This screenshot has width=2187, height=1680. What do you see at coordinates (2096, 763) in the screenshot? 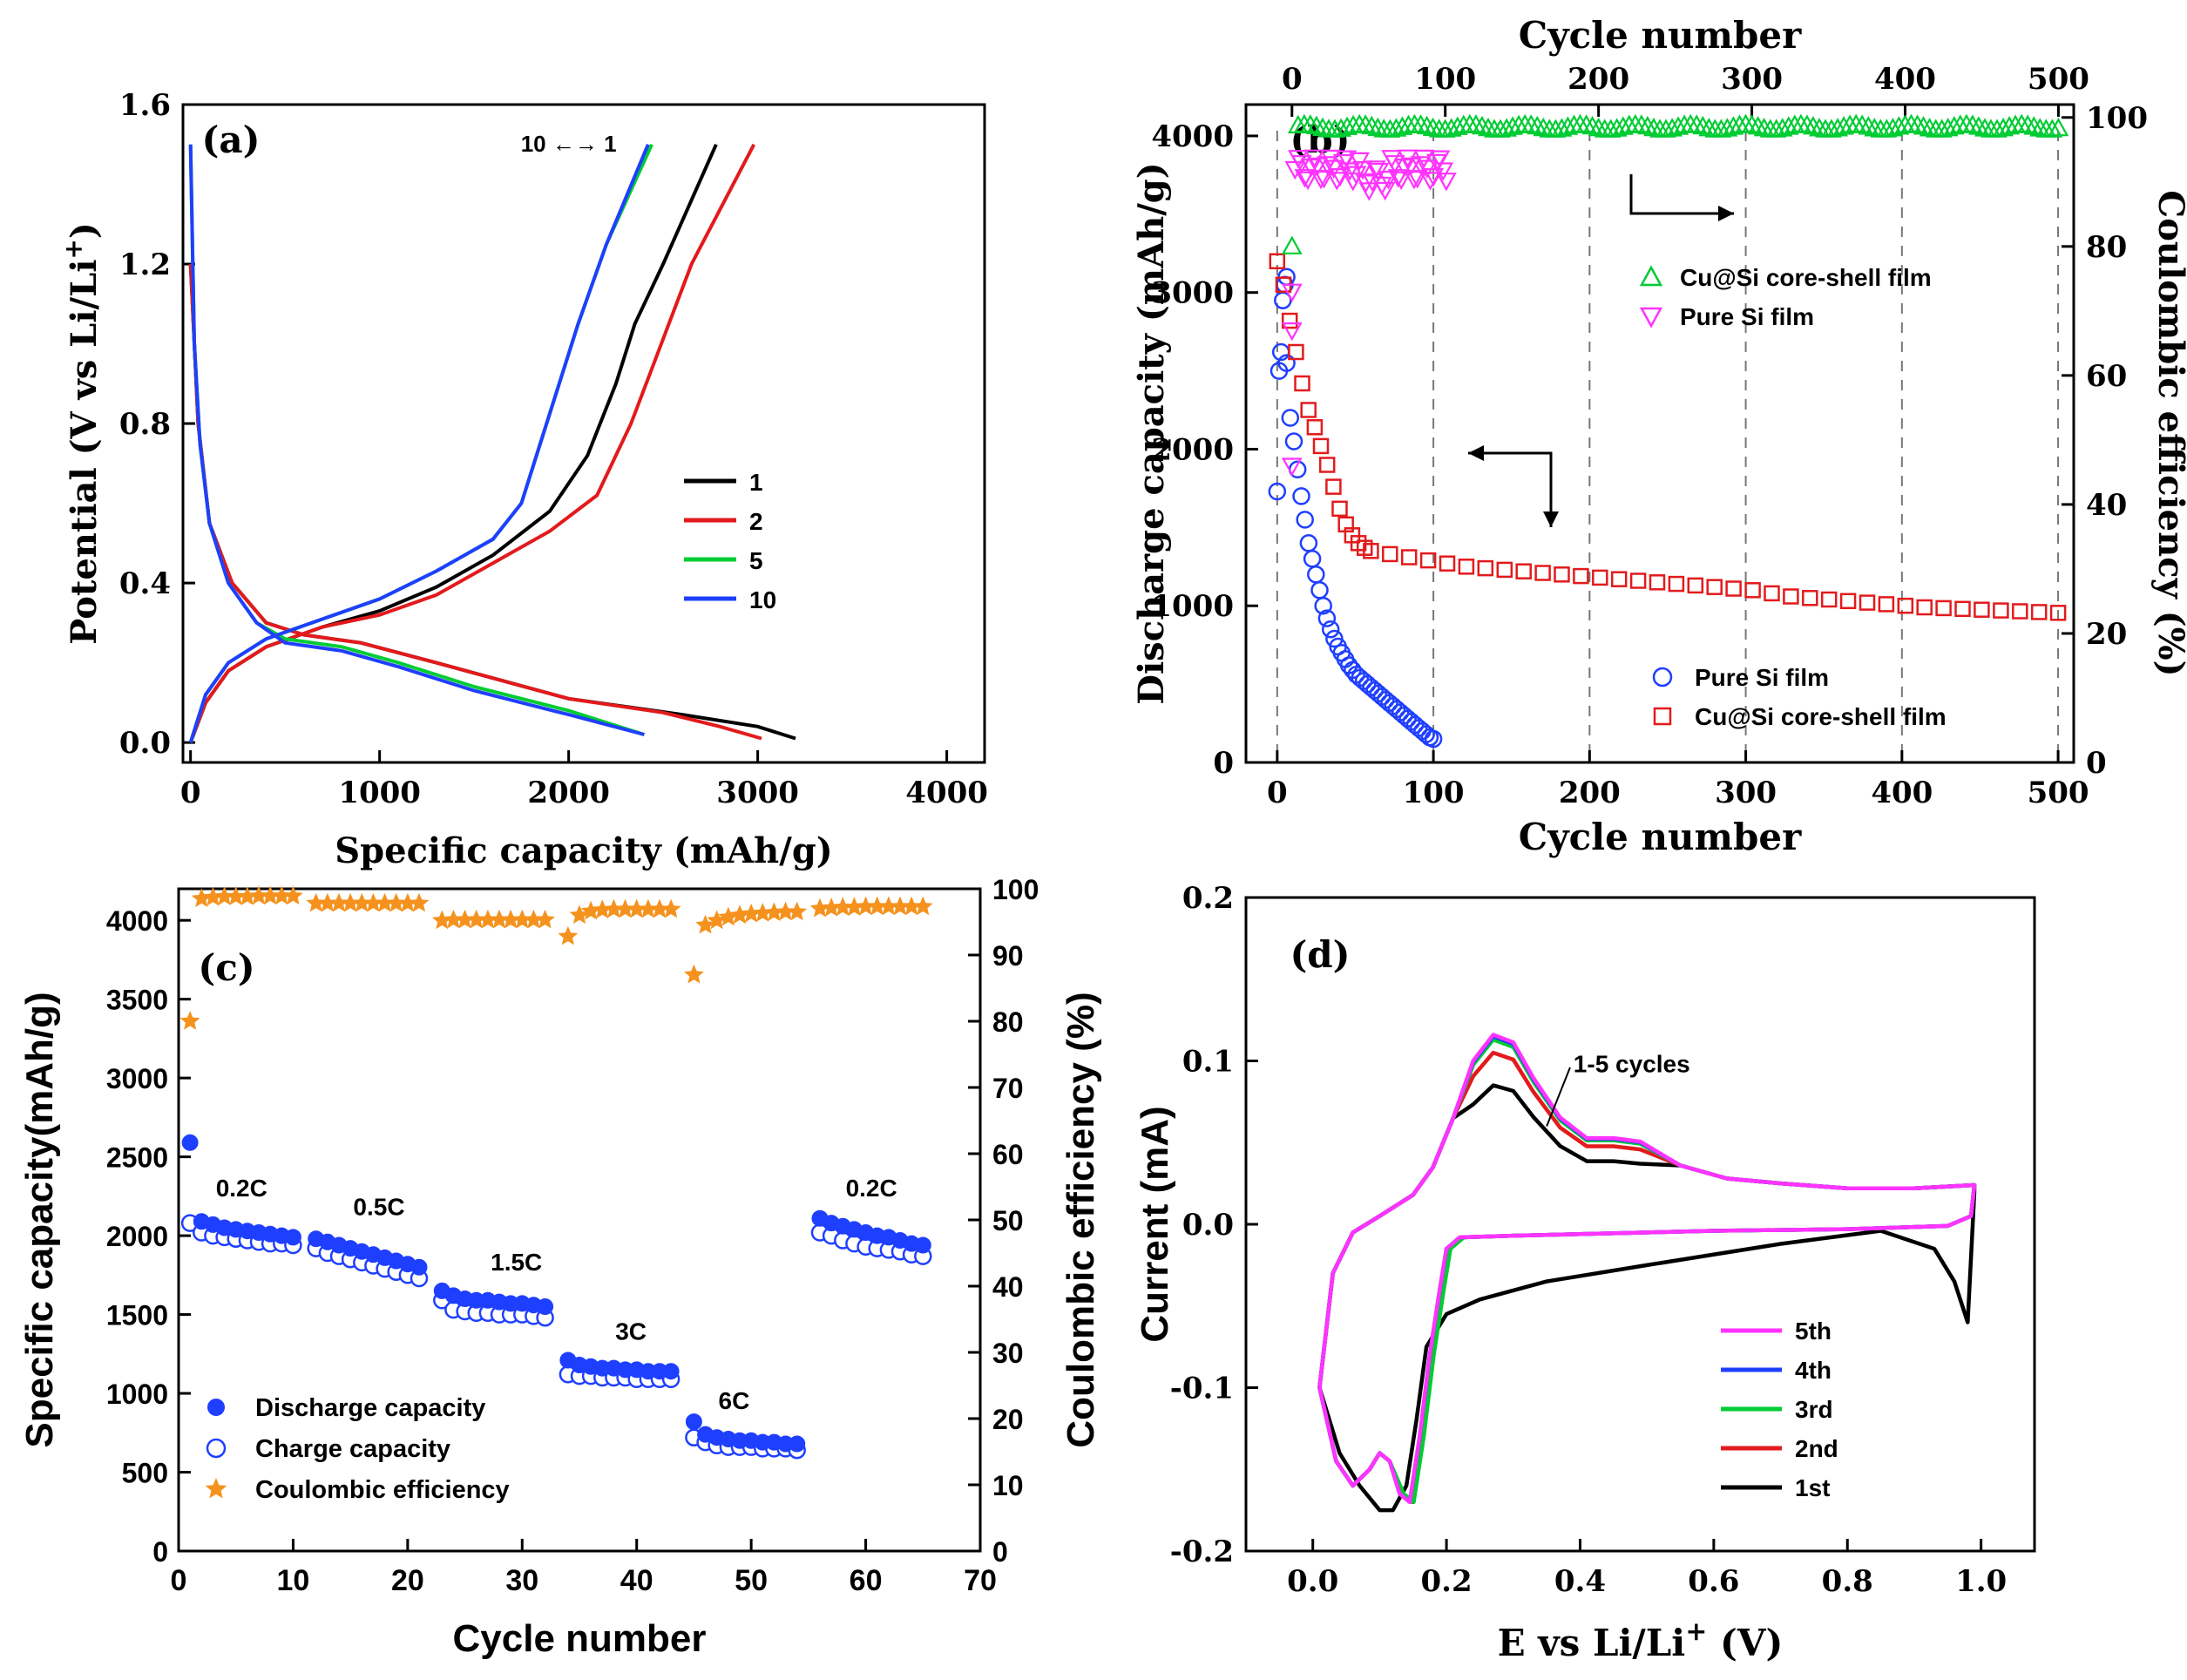
I see `panel-b-y2tick-label: 0` at bounding box center [2096, 763].